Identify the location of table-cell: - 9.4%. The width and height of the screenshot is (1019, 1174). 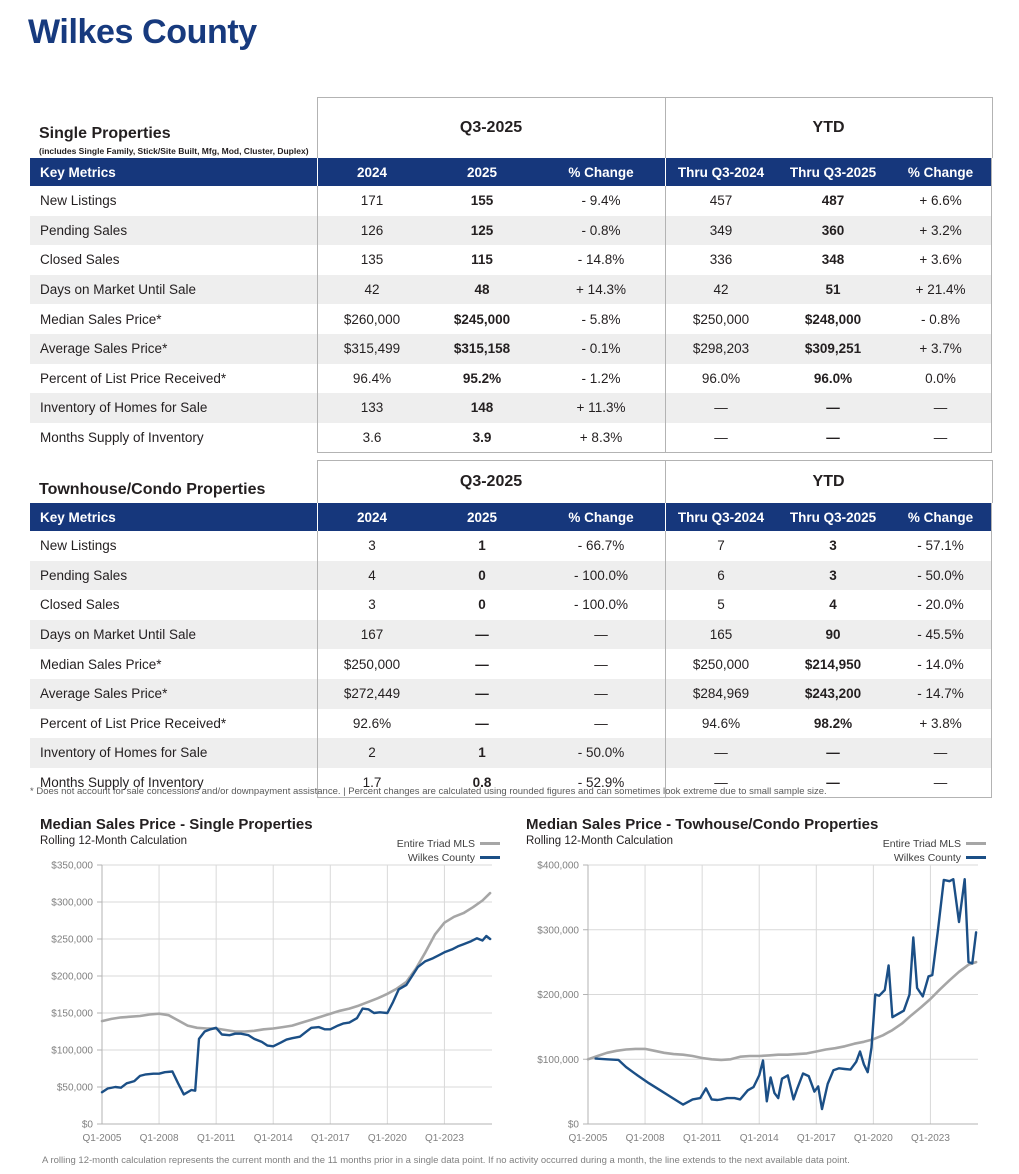
(601, 201).